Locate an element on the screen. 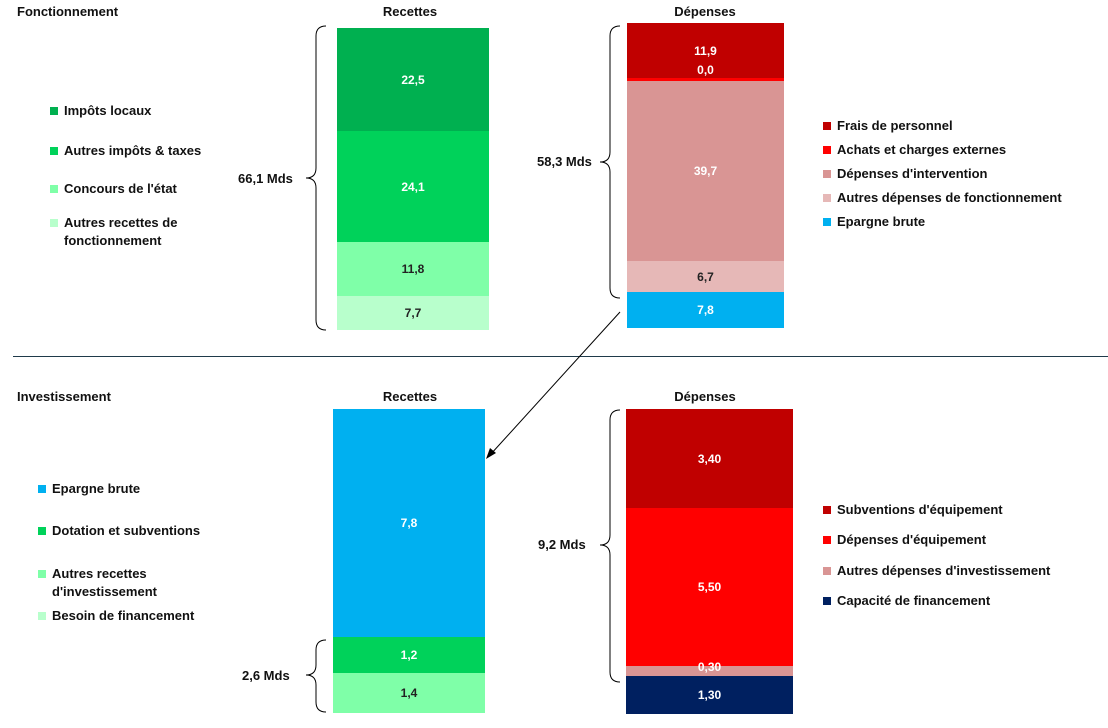 The image size is (1108, 728). legend-item: Autres recettes de fonctionnement is located at coordinates (130, 232).